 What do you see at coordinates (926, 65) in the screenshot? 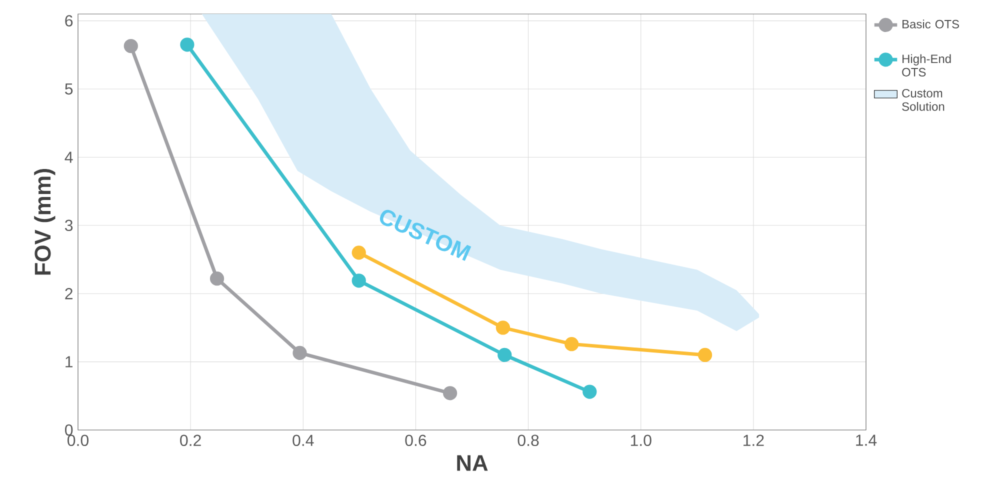
I see `legend-label: High-End OTS` at bounding box center [926, 65].